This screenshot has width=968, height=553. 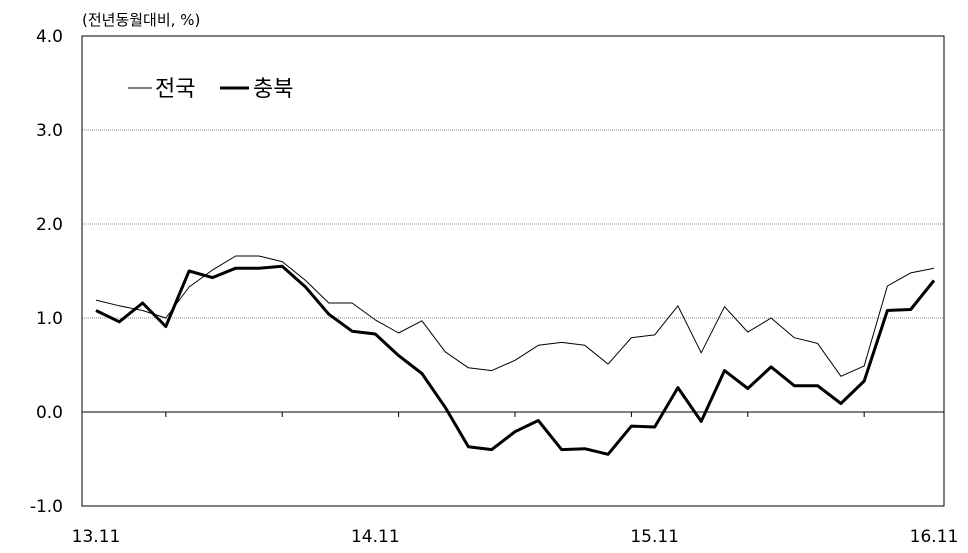 What do you see at coordinates (141, 20) in the screenshot?
I see `y-unit-label: (전년동월대비, %)` at bounding box center [141, 20].